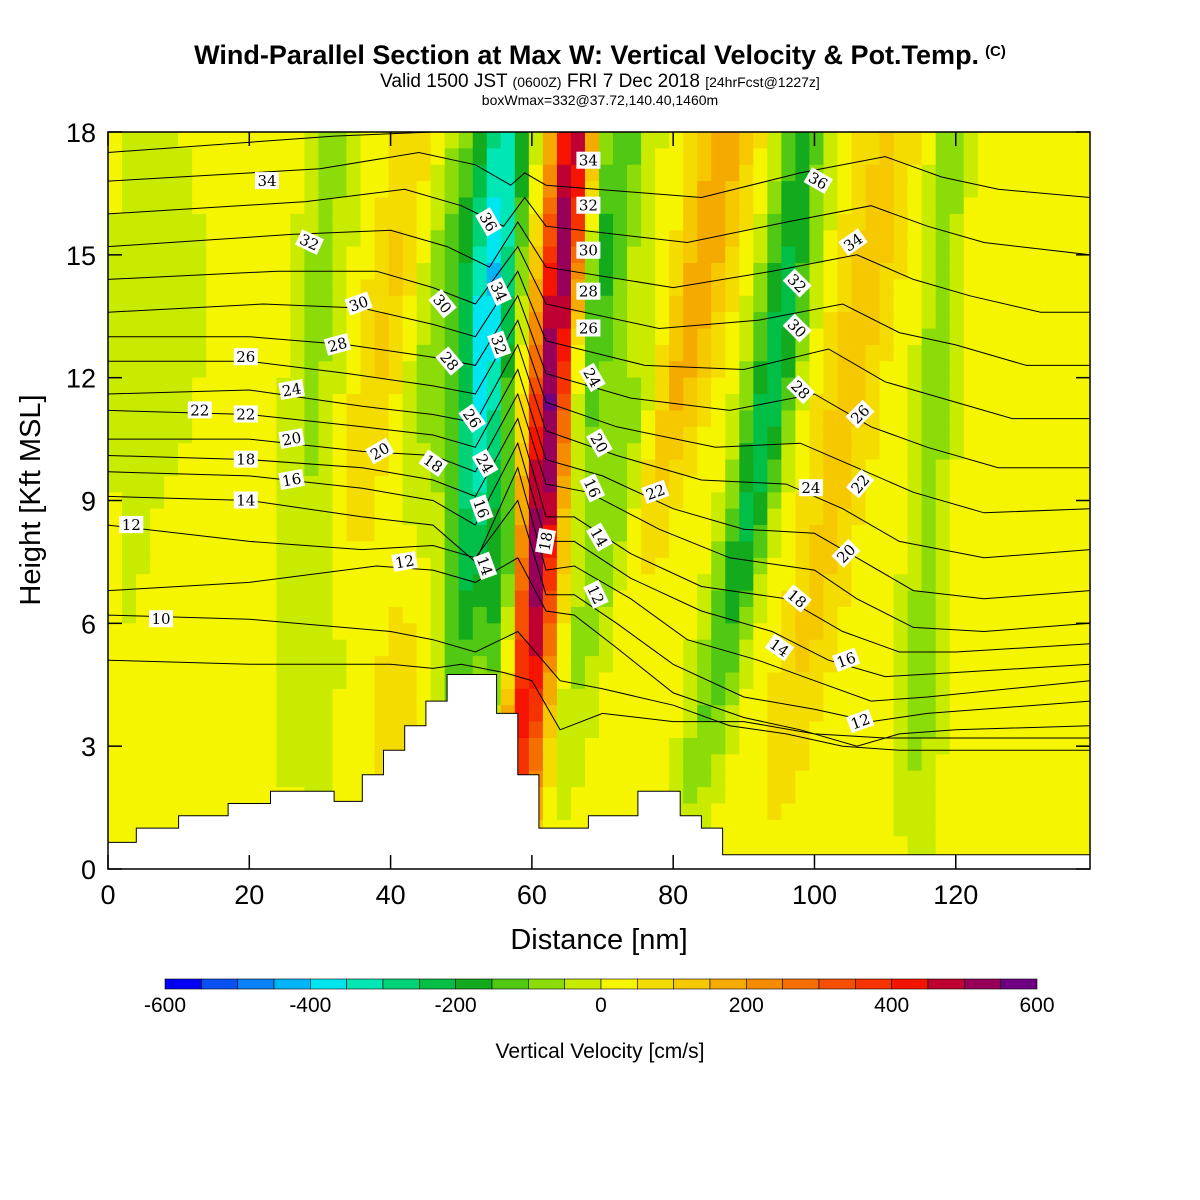  What do you see at coordinates (797, 283) in the screenshot?
I see `contour-label-box` at bounding box center [797, 283].